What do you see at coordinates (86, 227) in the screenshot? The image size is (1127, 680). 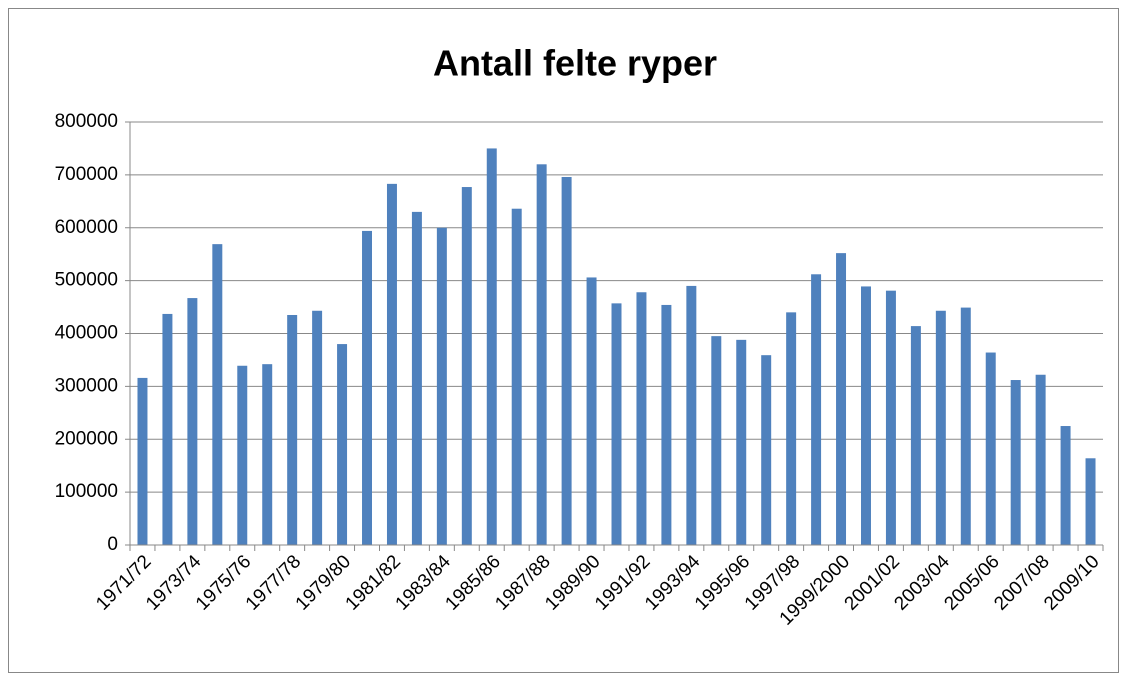 I see `y-tick-label: 600000` at bounding box center [86, 227].